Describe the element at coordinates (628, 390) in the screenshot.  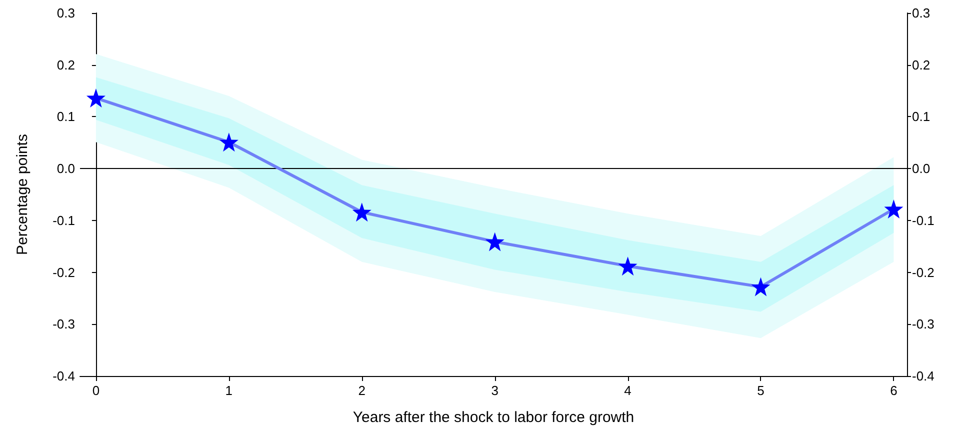
I see `x-tick-label: 4` at that location.